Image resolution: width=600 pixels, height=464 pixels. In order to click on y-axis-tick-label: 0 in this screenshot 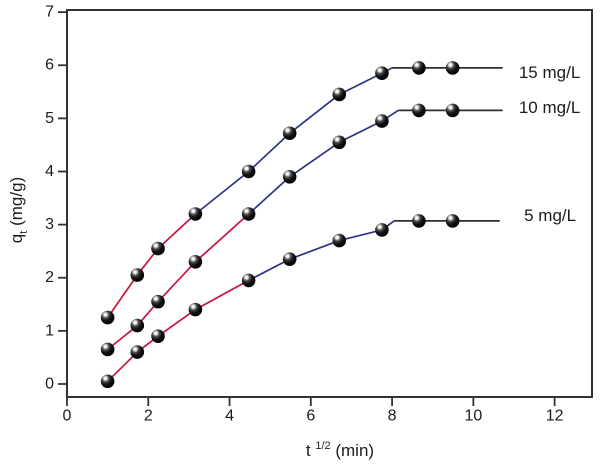, I will do `click(49, 383)`.